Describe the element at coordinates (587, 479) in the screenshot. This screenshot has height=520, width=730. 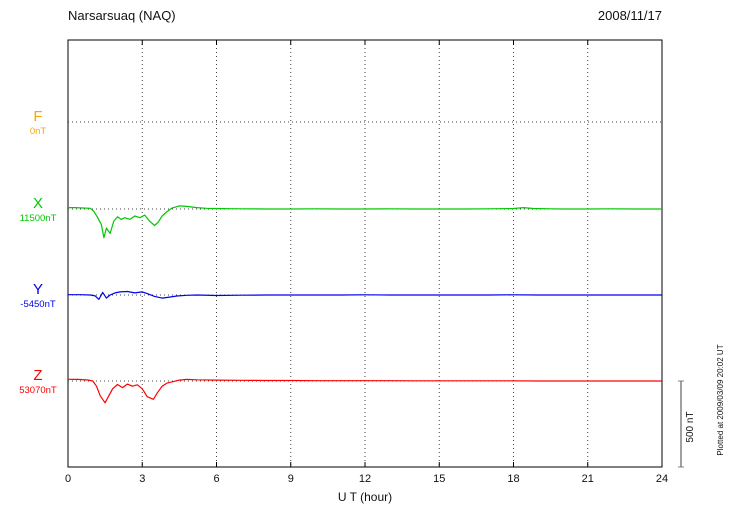
I see `x-tick-label: 21` at that location.